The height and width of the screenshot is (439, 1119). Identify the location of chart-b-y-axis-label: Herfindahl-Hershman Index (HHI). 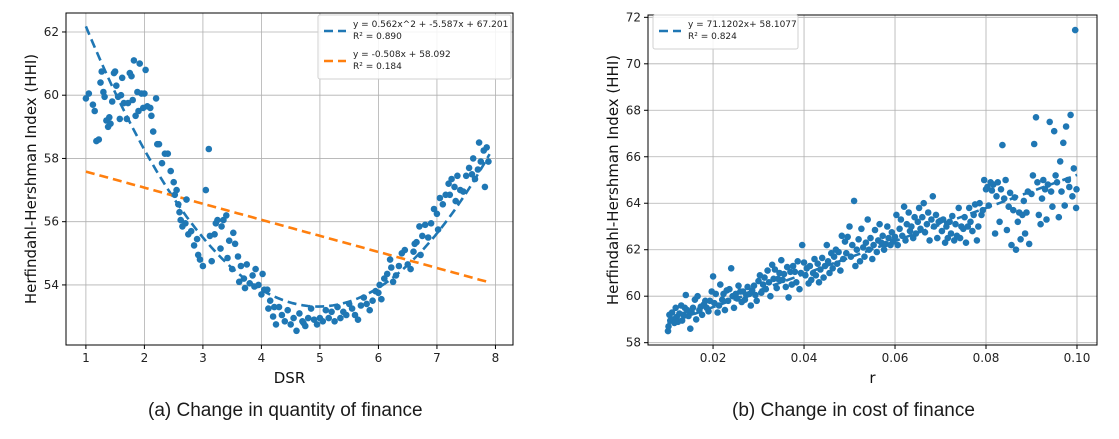
(613, 180).